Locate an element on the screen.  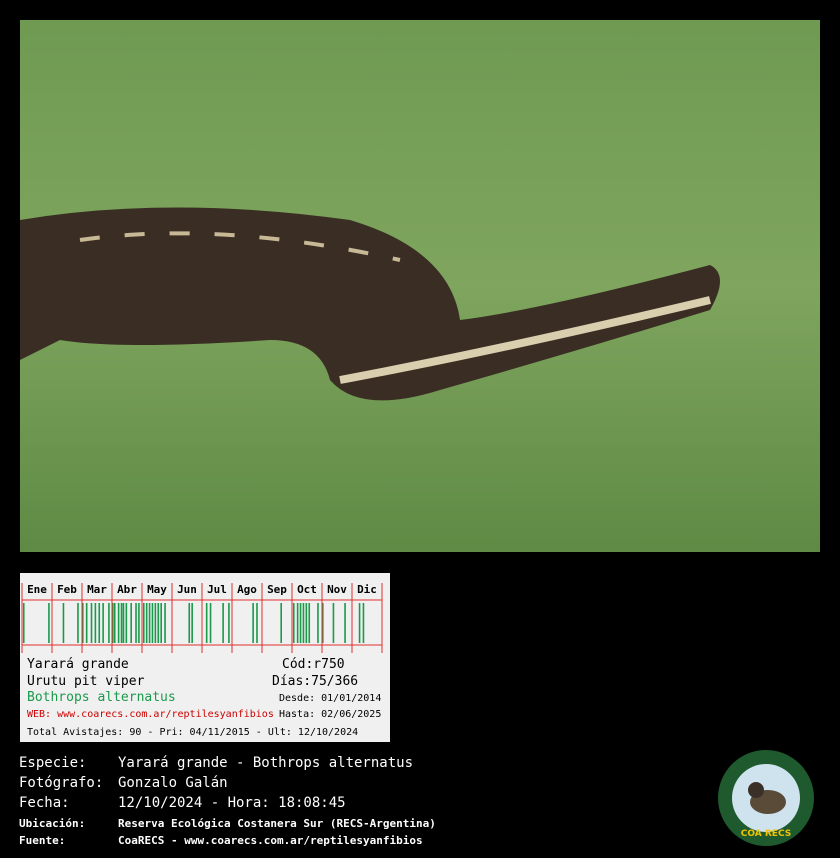
info-label: Fotógrafo: is located at coordinates (61, 783).